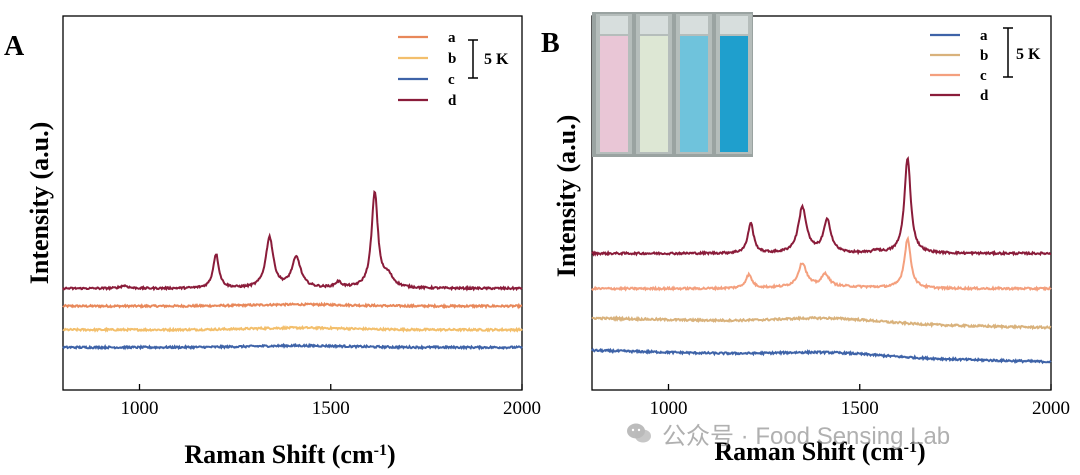 Image resolution: width=1080 pixels, height=475 pixels. I want to click on panel-a-xlabel-close: ), so click(391, 454).